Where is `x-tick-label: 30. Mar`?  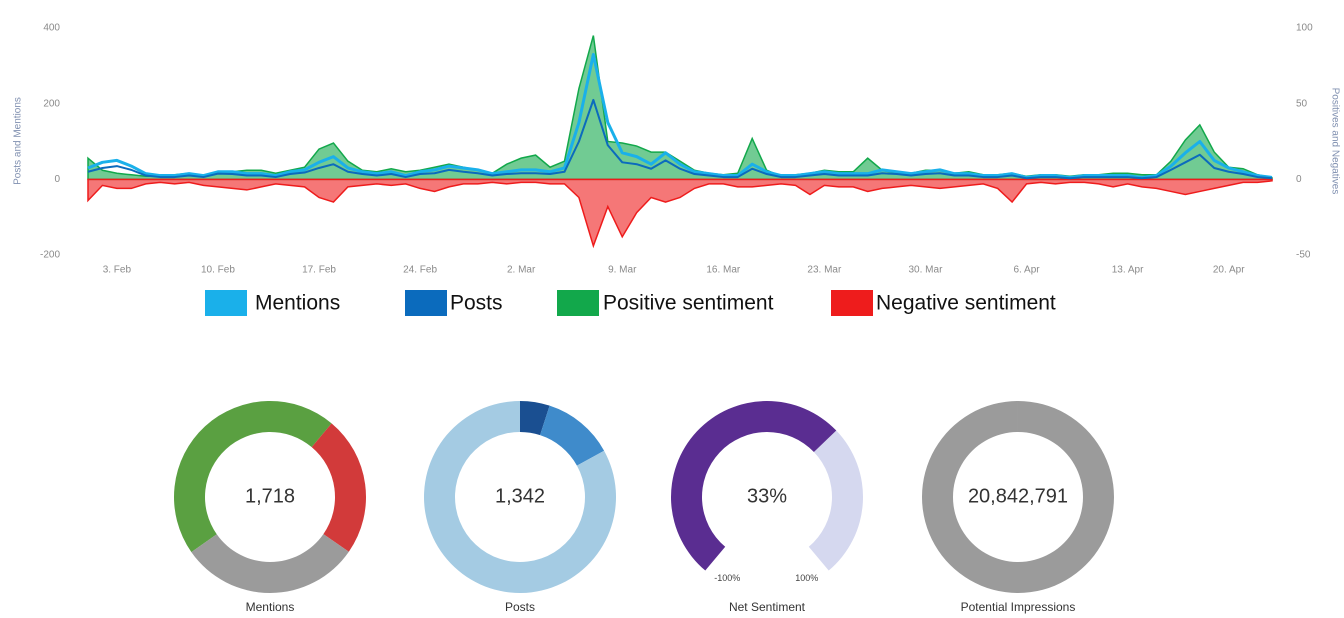 x-tick-label: 30. Mar is located at coordinates (926, 270).